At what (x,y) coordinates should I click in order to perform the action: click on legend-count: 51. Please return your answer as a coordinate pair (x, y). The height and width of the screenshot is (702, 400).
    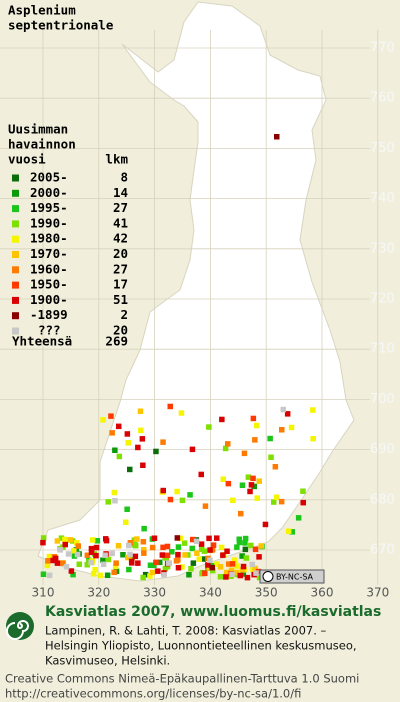
    Looking at the image, I should click on (120, 299).